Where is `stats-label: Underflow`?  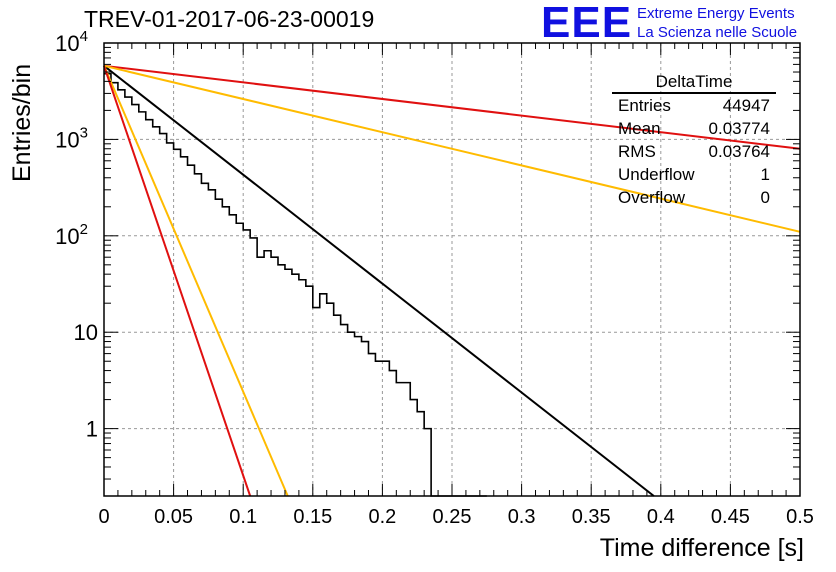
stats-label: Underflow is located at coordinates (656, 174).